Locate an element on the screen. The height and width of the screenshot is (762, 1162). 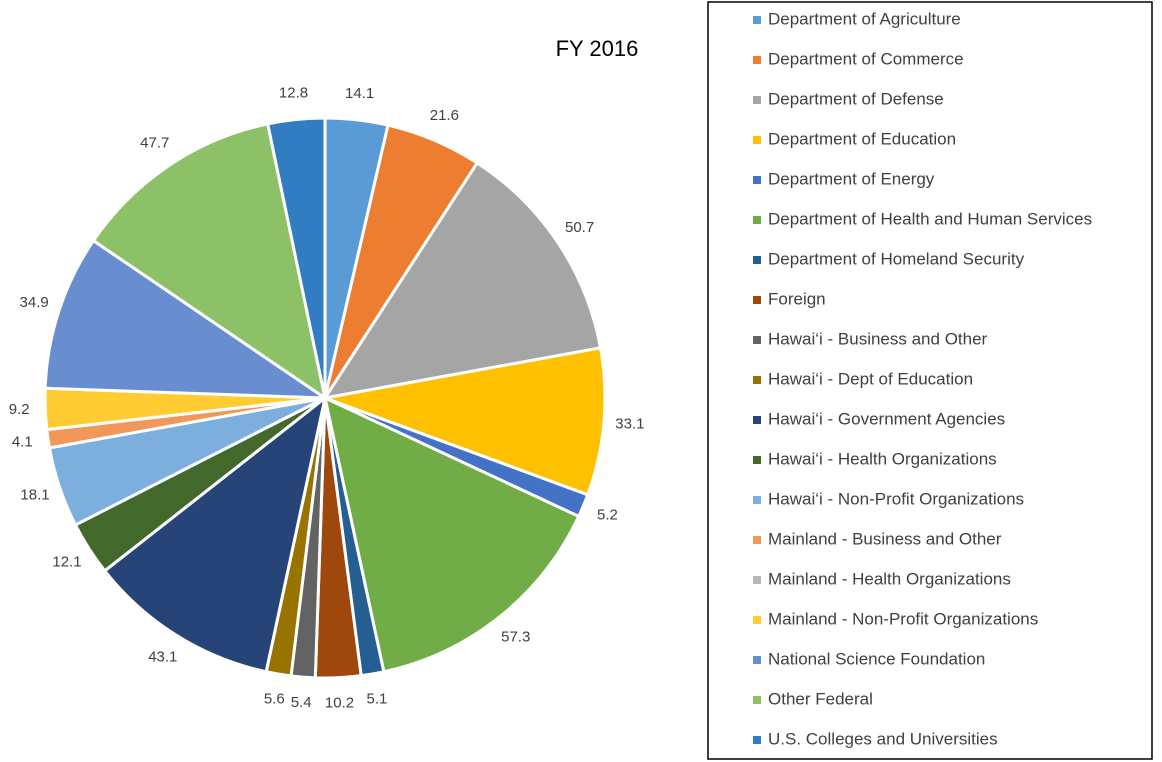
legend-label: Mainland - Non-Profit Organizations is located at coordinates (903, 618).